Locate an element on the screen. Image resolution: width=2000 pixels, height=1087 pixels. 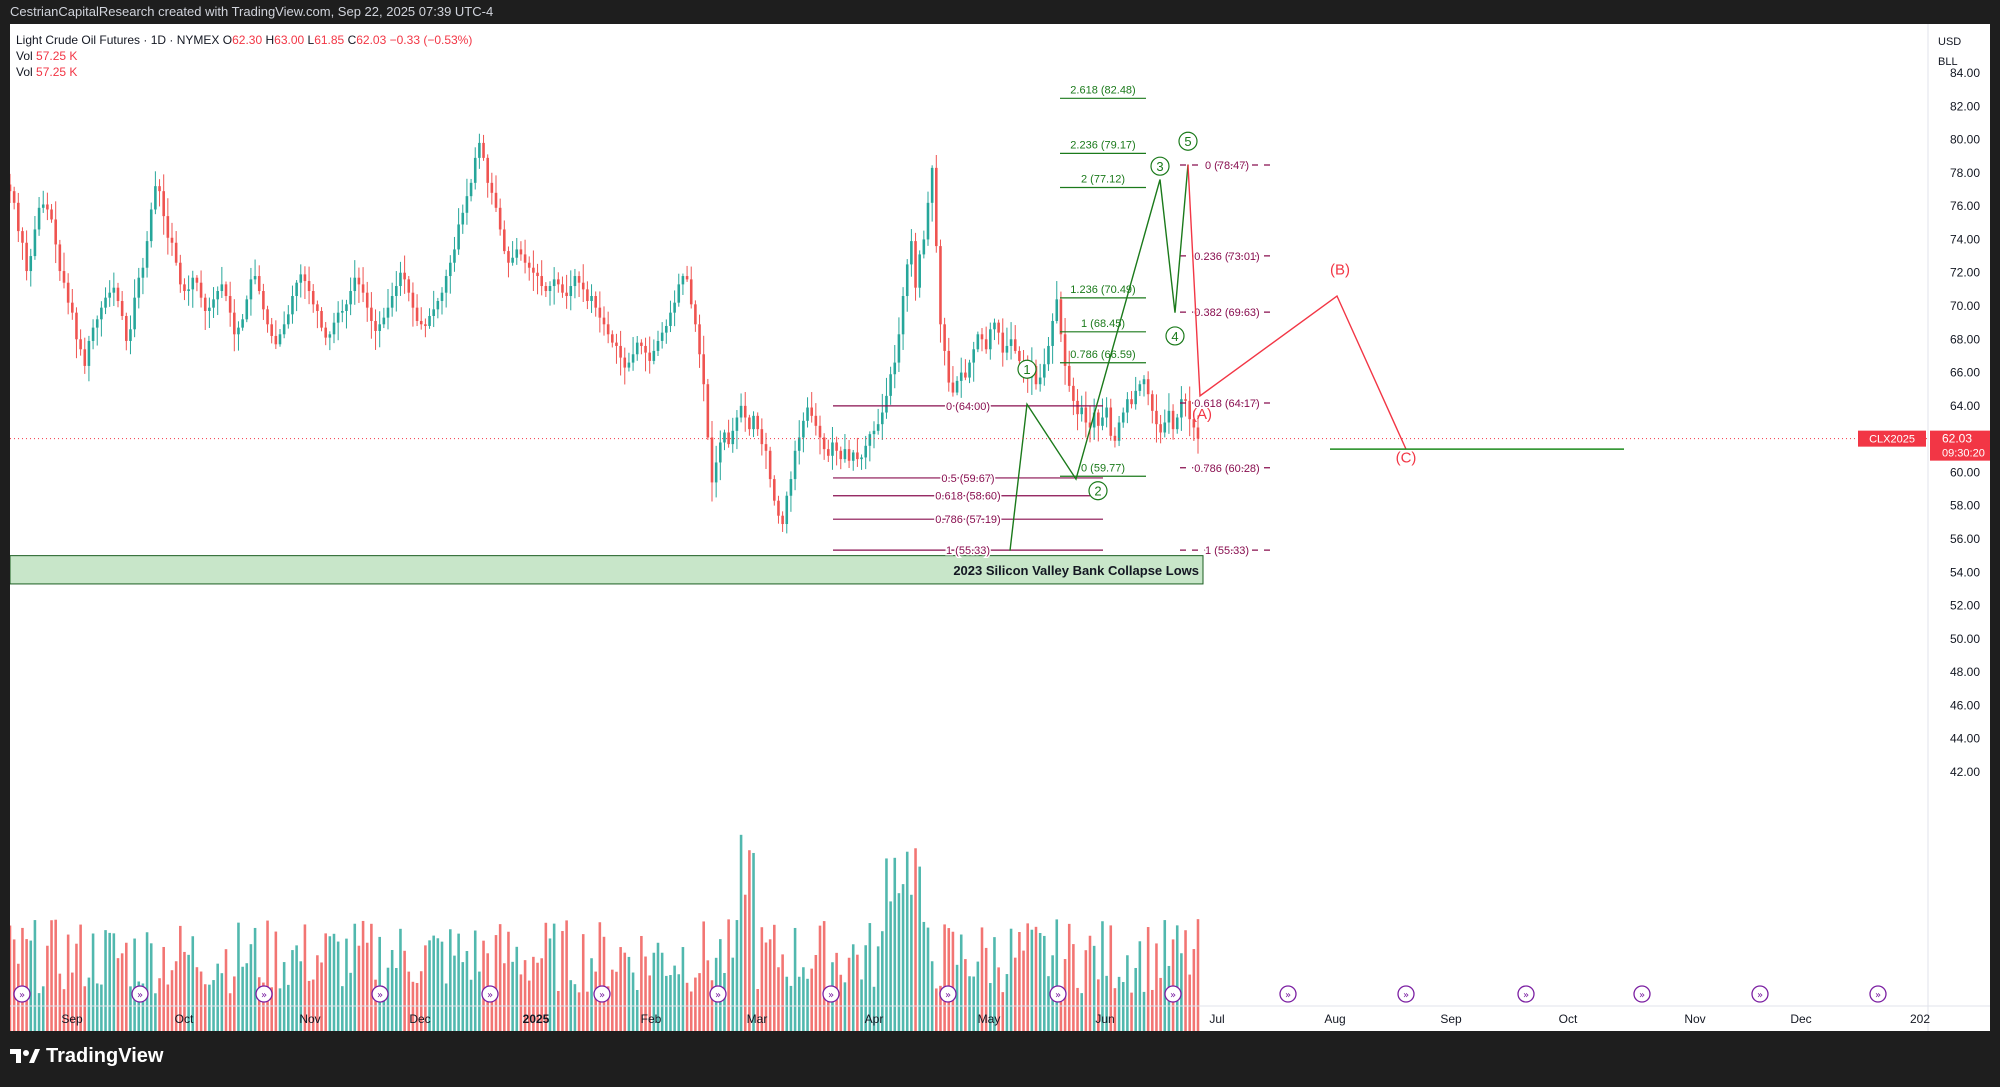
time-tick-label: Nov is located at coordinates (1694, 1019).